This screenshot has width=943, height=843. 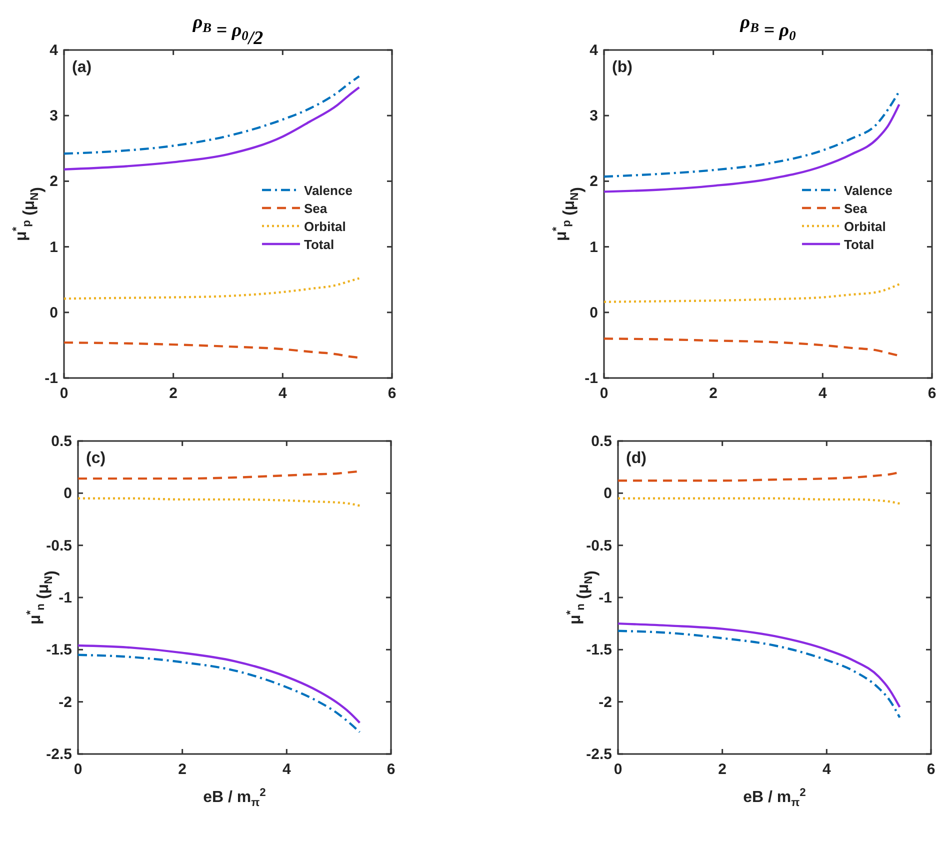 What do you see at coordinates (636, 458) in the screenshot?
I see `annotation: (d)` at bounding box center [636, 458].